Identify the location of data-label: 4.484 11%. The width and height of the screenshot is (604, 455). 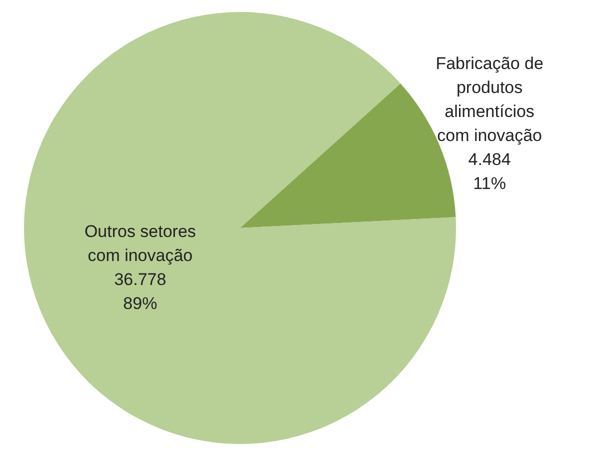
(489, 172).